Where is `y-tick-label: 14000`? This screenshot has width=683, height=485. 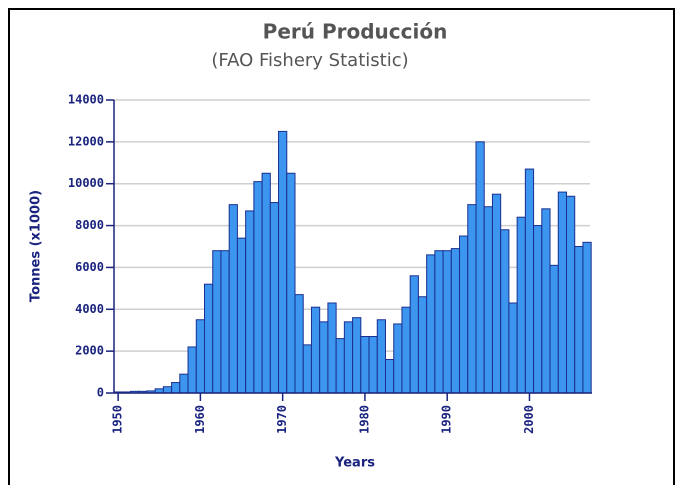
y-tick-label: 14000 is located at coordinates (86, 100).